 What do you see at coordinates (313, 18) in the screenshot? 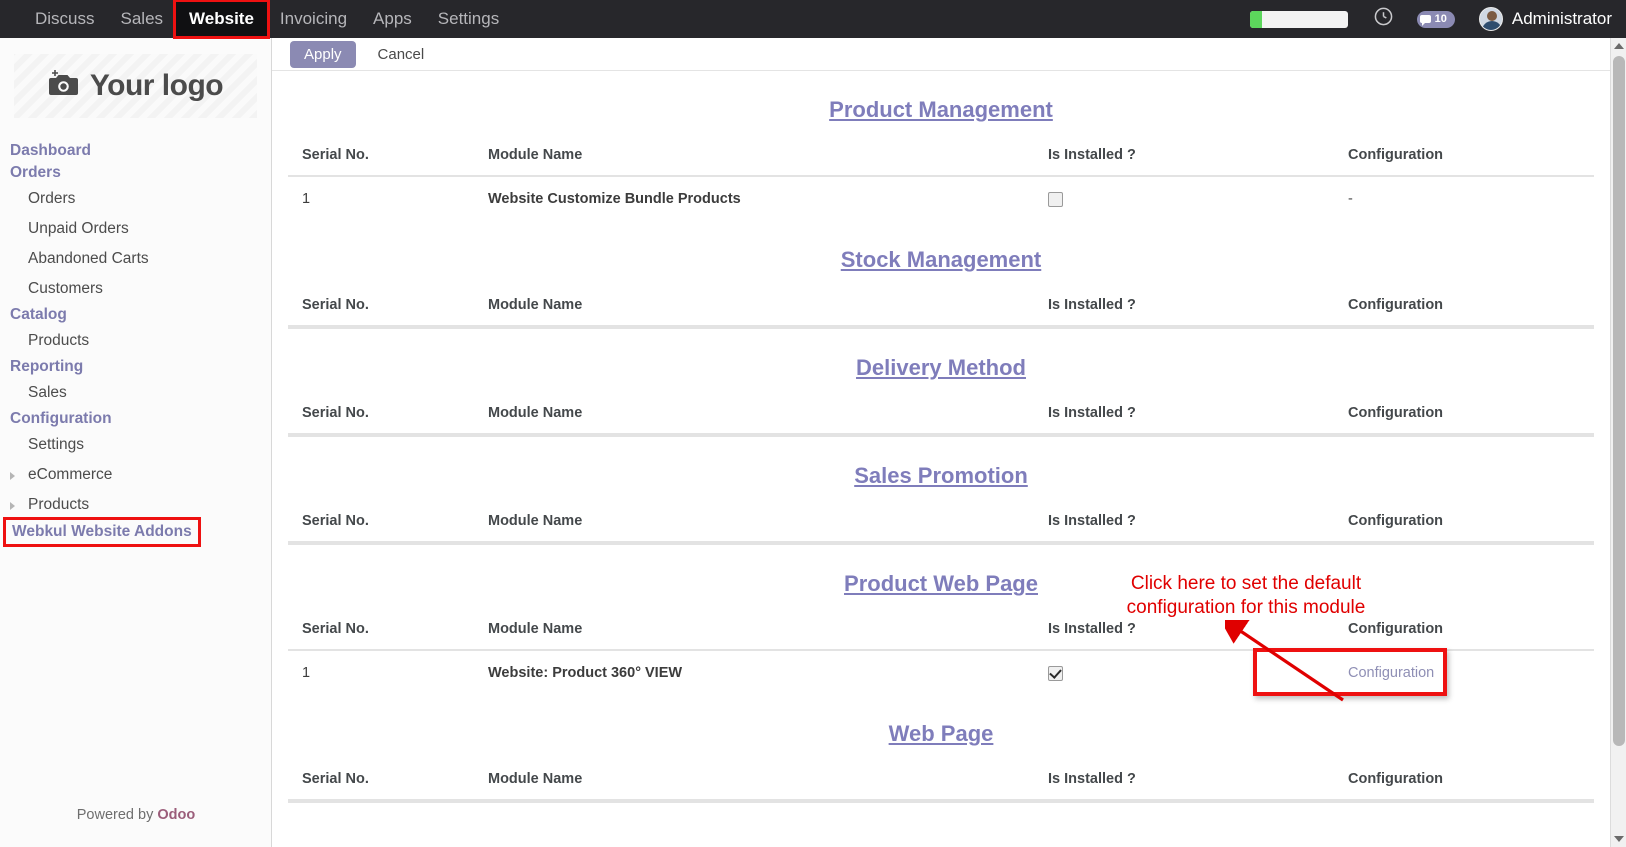
I see `menu-item-invoicing: Invoicing` at bounding box center [313, 18].